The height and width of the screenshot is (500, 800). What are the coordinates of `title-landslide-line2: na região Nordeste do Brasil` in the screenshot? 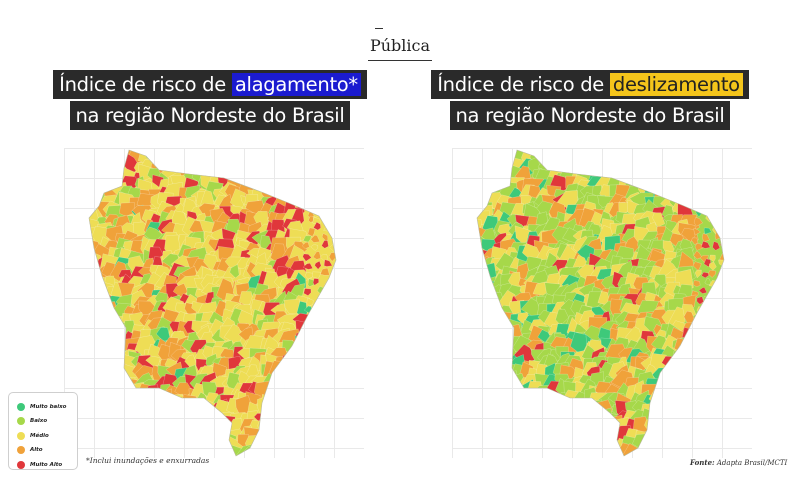 It's located at (590, 115).